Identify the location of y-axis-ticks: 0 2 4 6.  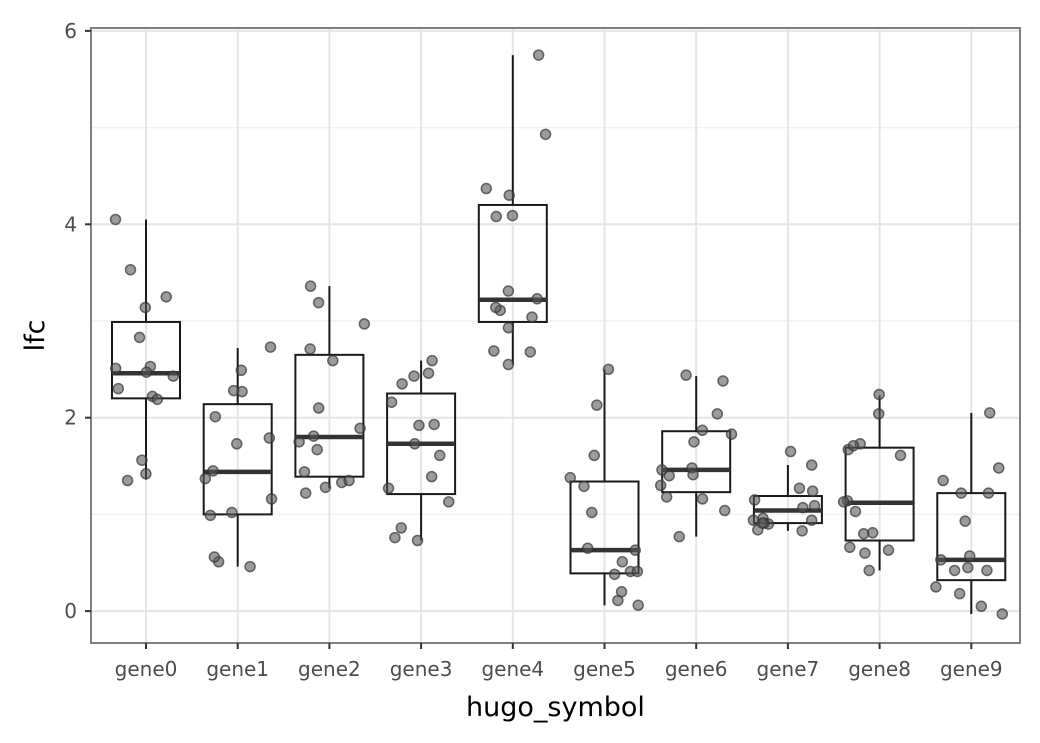
(77, 321).